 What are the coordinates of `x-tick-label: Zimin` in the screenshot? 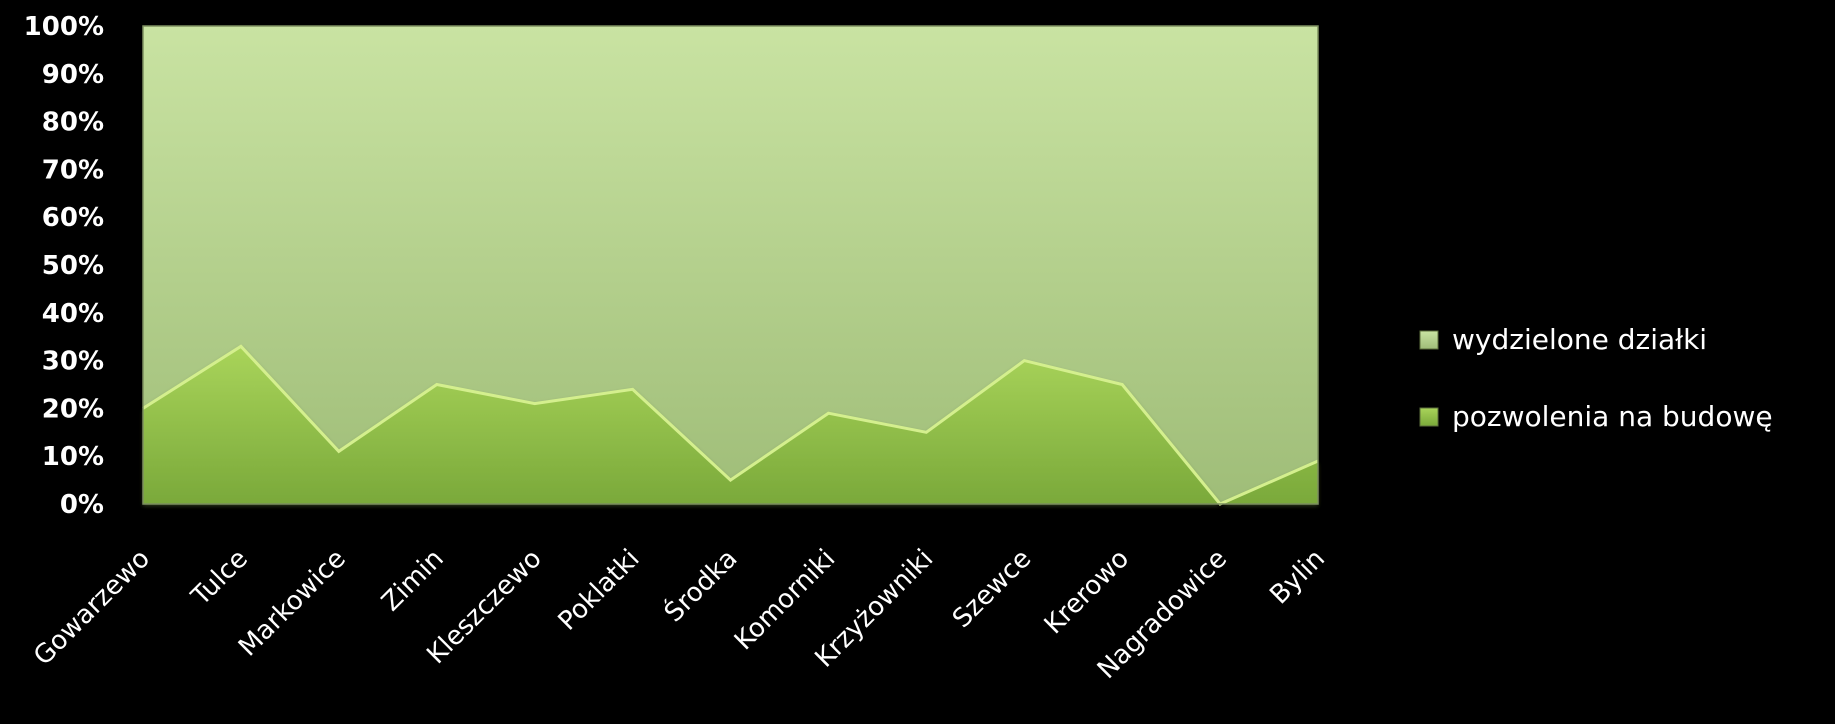 It's located at (413, 581).